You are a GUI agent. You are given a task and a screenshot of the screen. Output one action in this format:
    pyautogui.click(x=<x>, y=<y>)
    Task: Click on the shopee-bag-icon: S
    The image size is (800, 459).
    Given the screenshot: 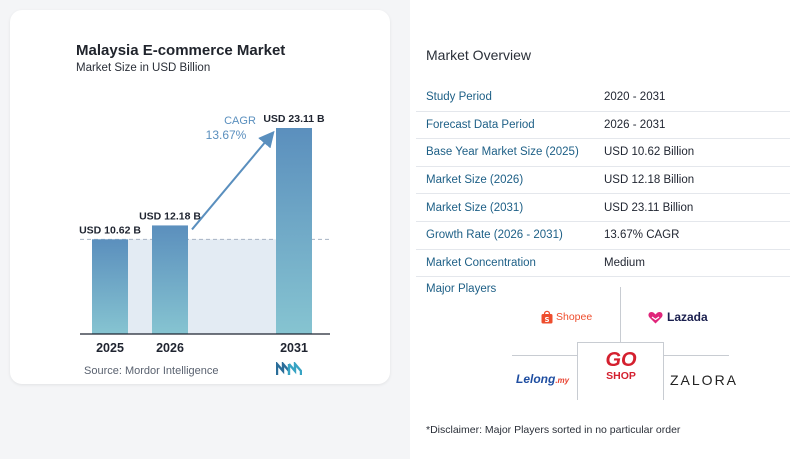 What is the action you would take?
    pyautogui.click(x=547, y=317)
    